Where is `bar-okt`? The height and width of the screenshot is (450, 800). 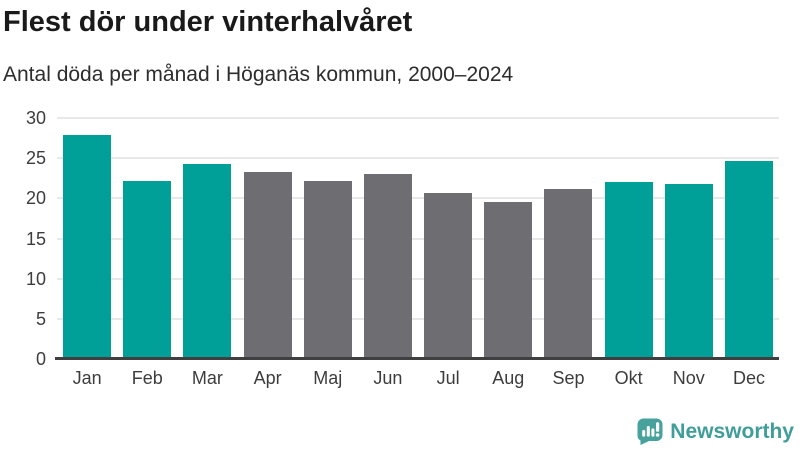
bar-okt is located at coordinates (628, 270).